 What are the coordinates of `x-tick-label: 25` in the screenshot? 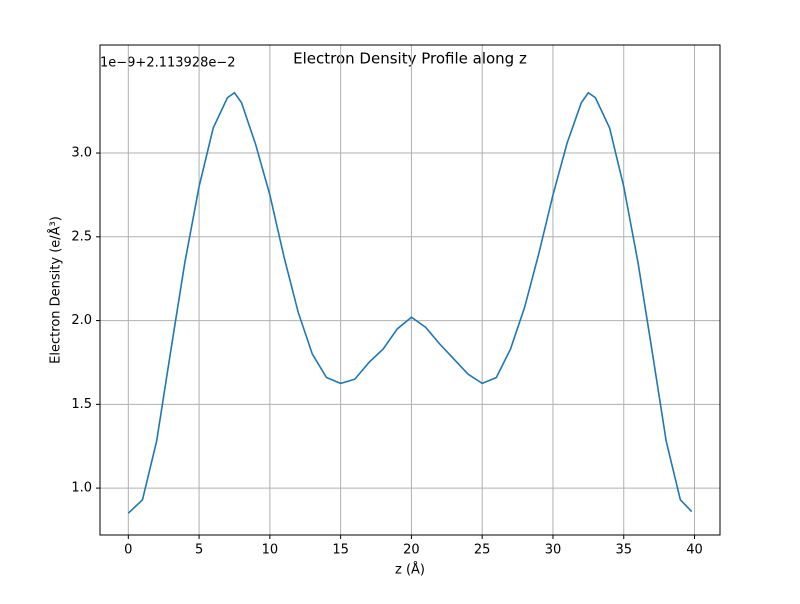 It's located at (482, 550).